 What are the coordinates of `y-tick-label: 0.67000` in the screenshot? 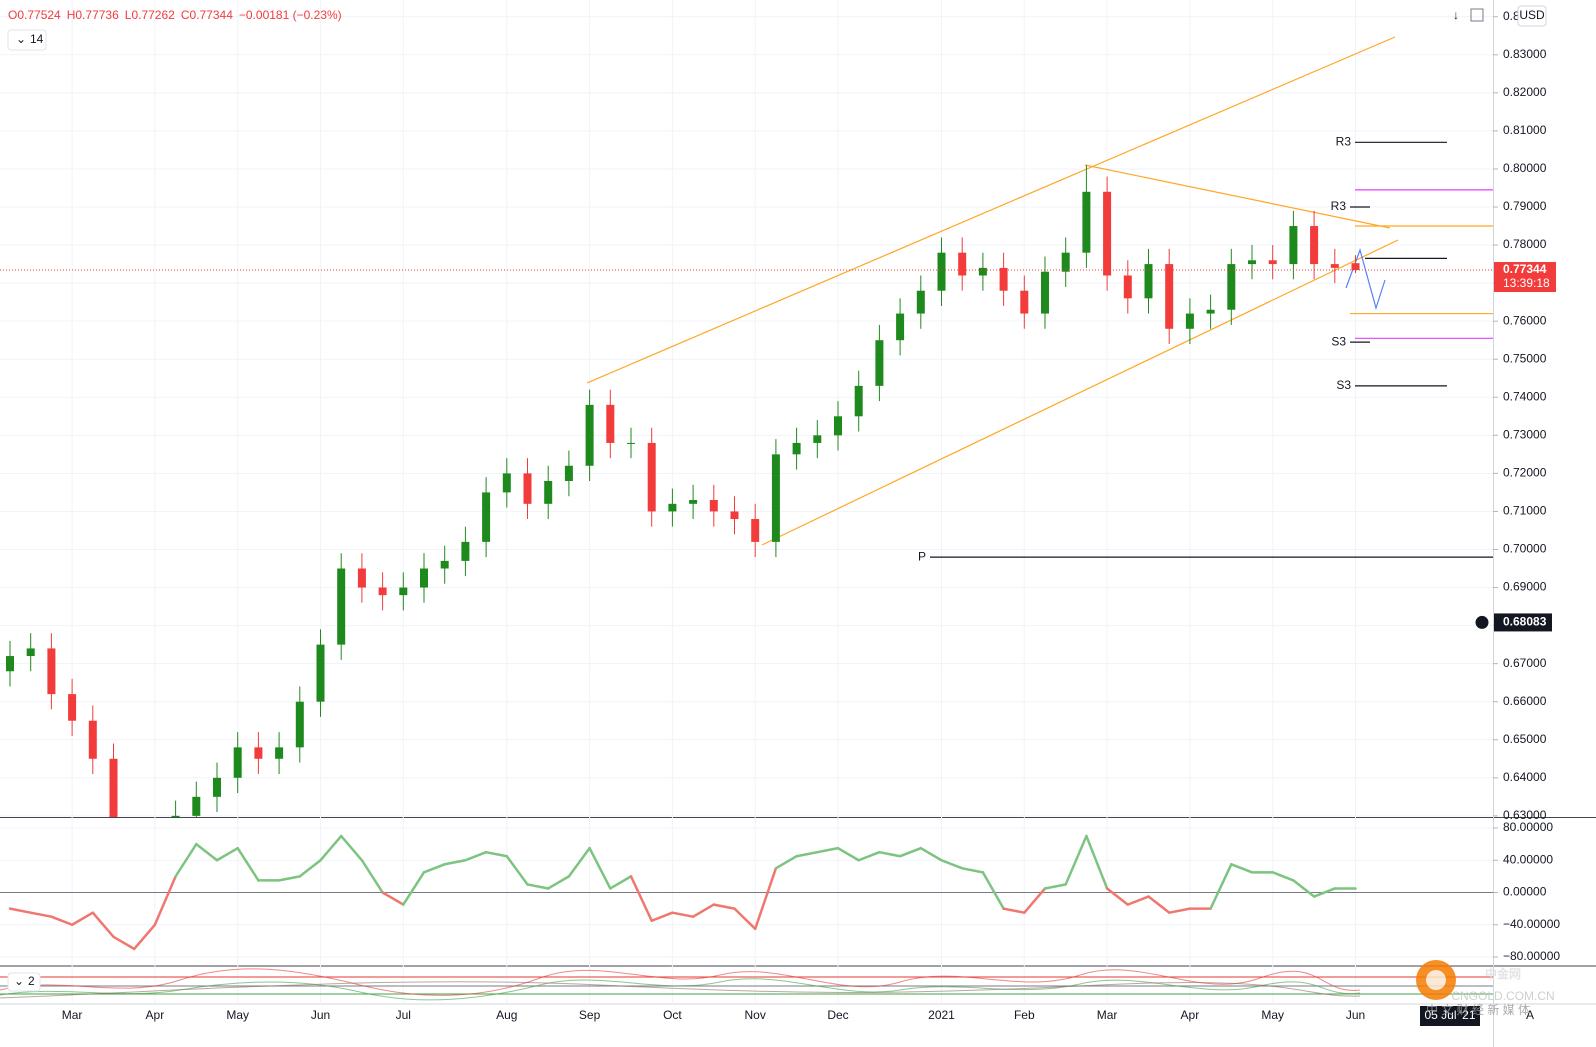 It's located at (1525, 663).